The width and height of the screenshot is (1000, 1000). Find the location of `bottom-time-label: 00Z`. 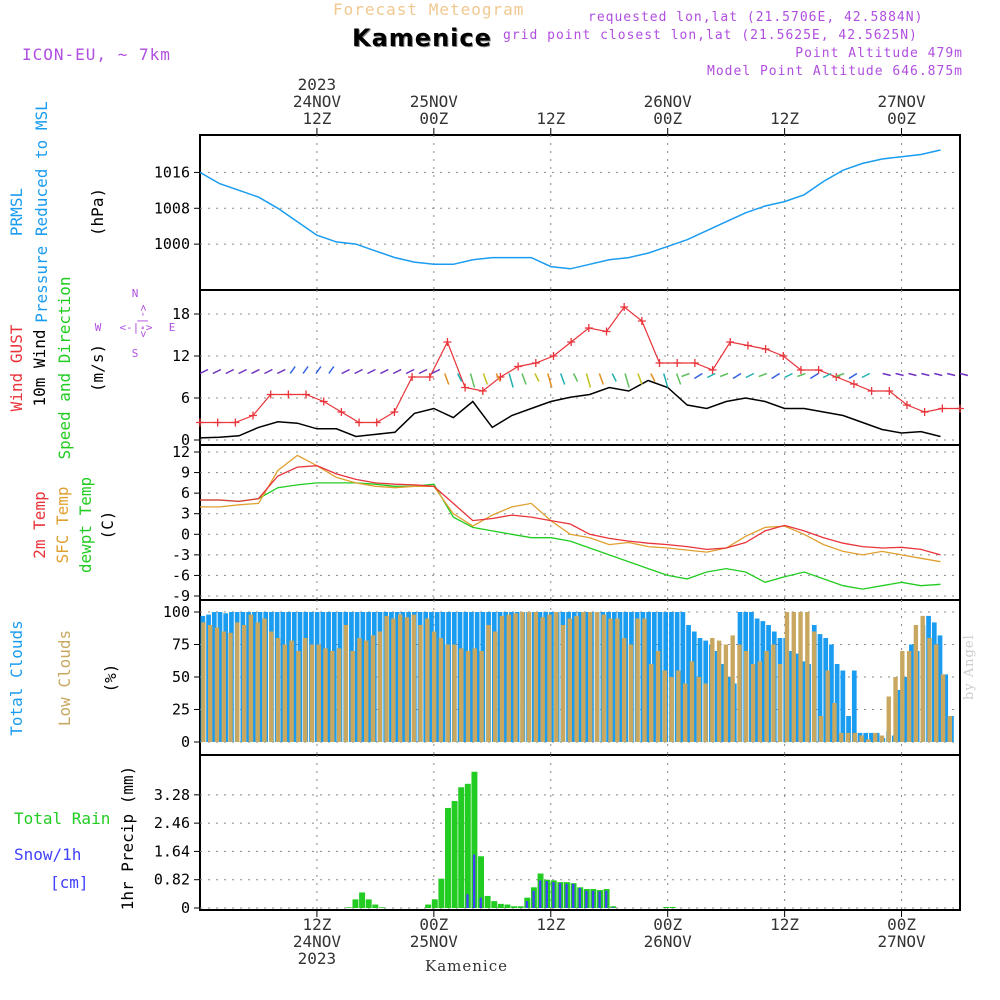

bottom-time-label: 00Z is located at coordinates (433, 924).